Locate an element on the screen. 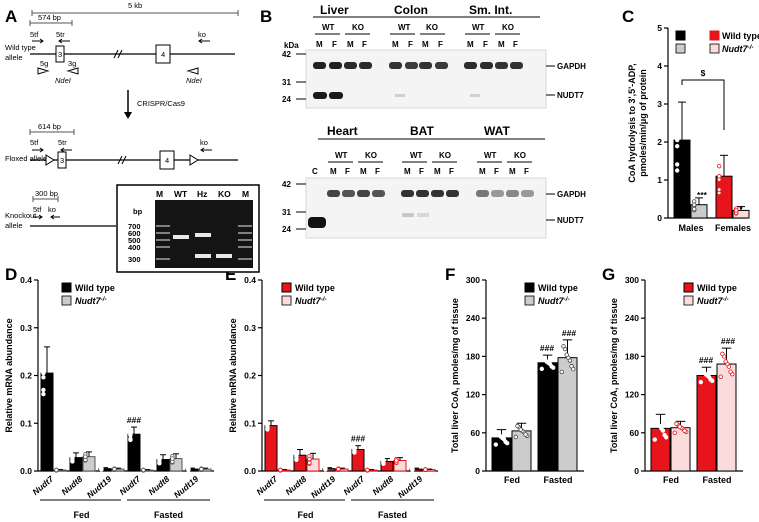 The image size is (759, 522). bot-bat-wt: WT is located at coordinates (416, 155).